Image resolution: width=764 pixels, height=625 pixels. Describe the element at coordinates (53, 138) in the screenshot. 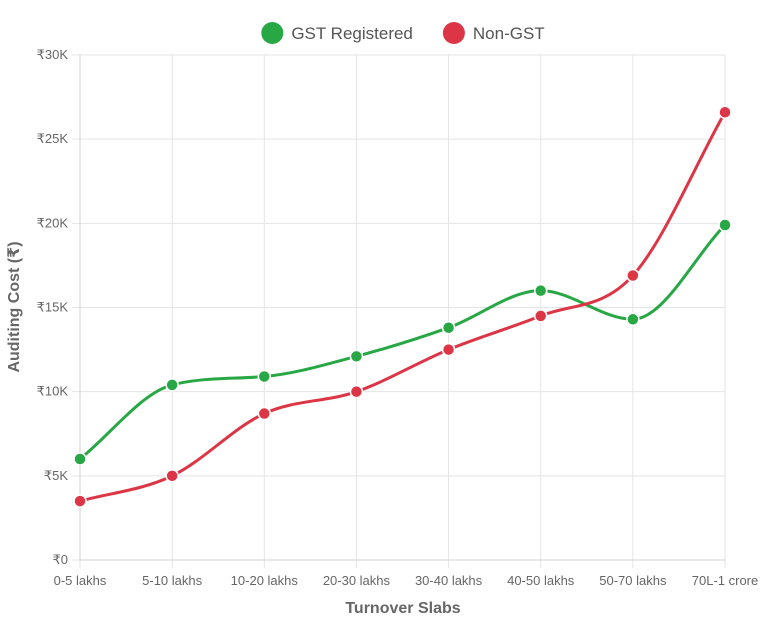

I see `y-tick-label: ₹25K` at that location.